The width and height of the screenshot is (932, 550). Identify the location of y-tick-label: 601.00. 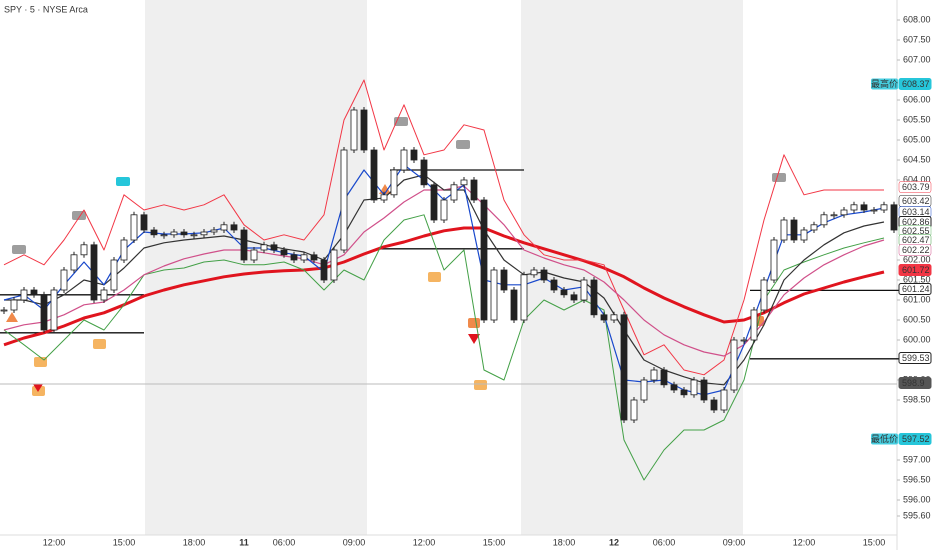
(917, 299).